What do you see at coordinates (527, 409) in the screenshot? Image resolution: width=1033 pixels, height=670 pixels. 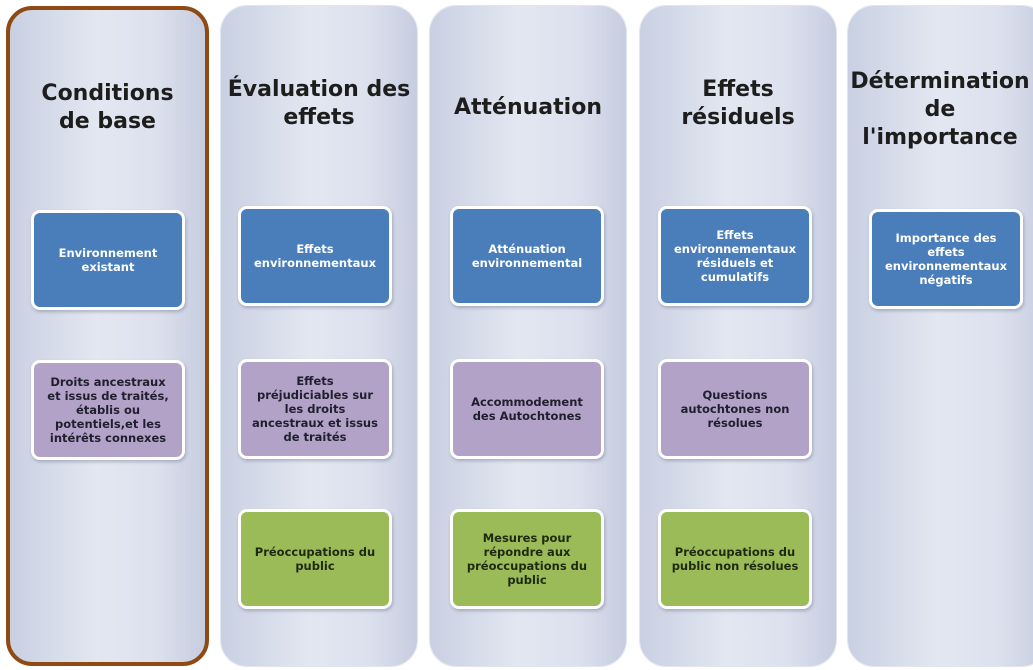 I see `box-accommodement-autochtones: Accommodement des Autochtones` at bounding box center [527, 409].